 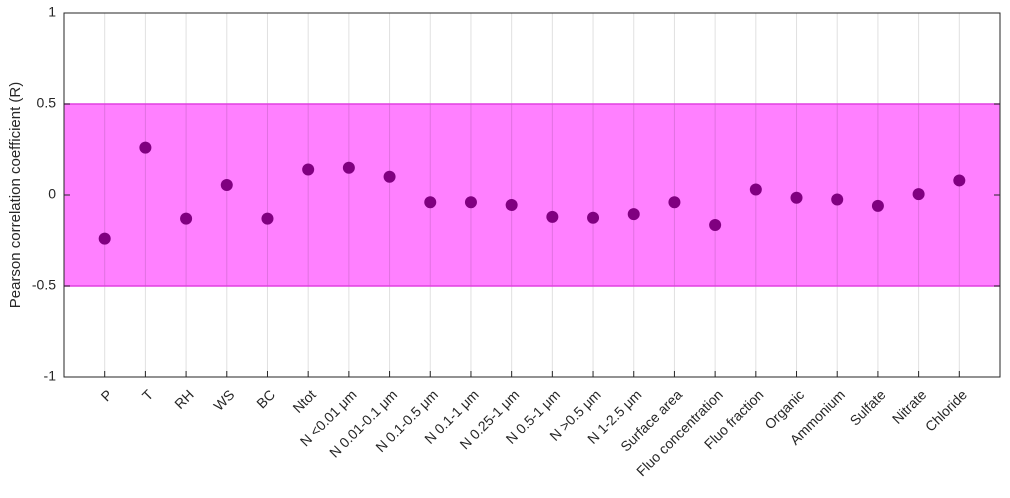 I want to click on y-tick-label: 0.5, so click(x=47, y=103).